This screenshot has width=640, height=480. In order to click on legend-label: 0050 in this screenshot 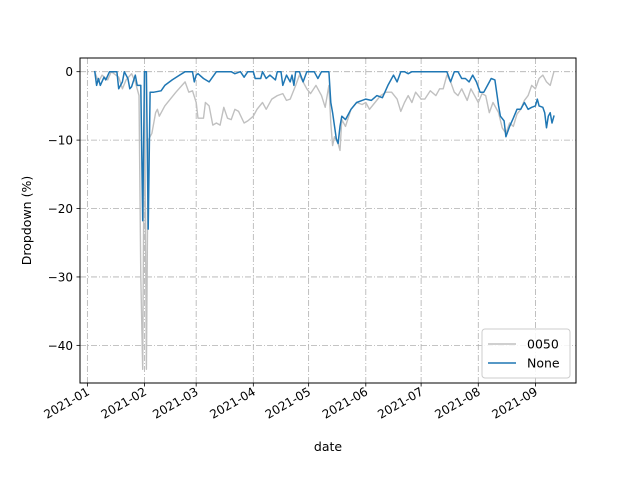, I will do `click(543, 344)`.